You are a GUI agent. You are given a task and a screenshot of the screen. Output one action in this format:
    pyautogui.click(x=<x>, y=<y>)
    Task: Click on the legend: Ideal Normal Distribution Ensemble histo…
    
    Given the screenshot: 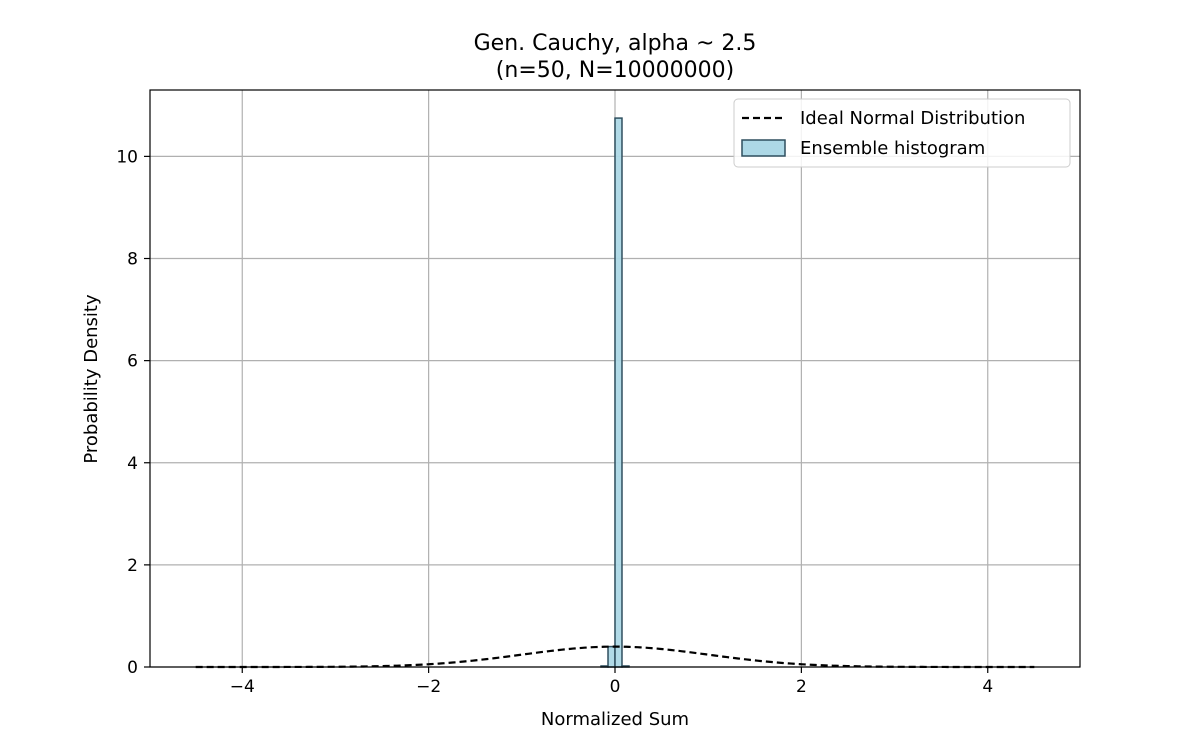 What is the action you would take?
    pyautogui.click(x=902, y=133)
    